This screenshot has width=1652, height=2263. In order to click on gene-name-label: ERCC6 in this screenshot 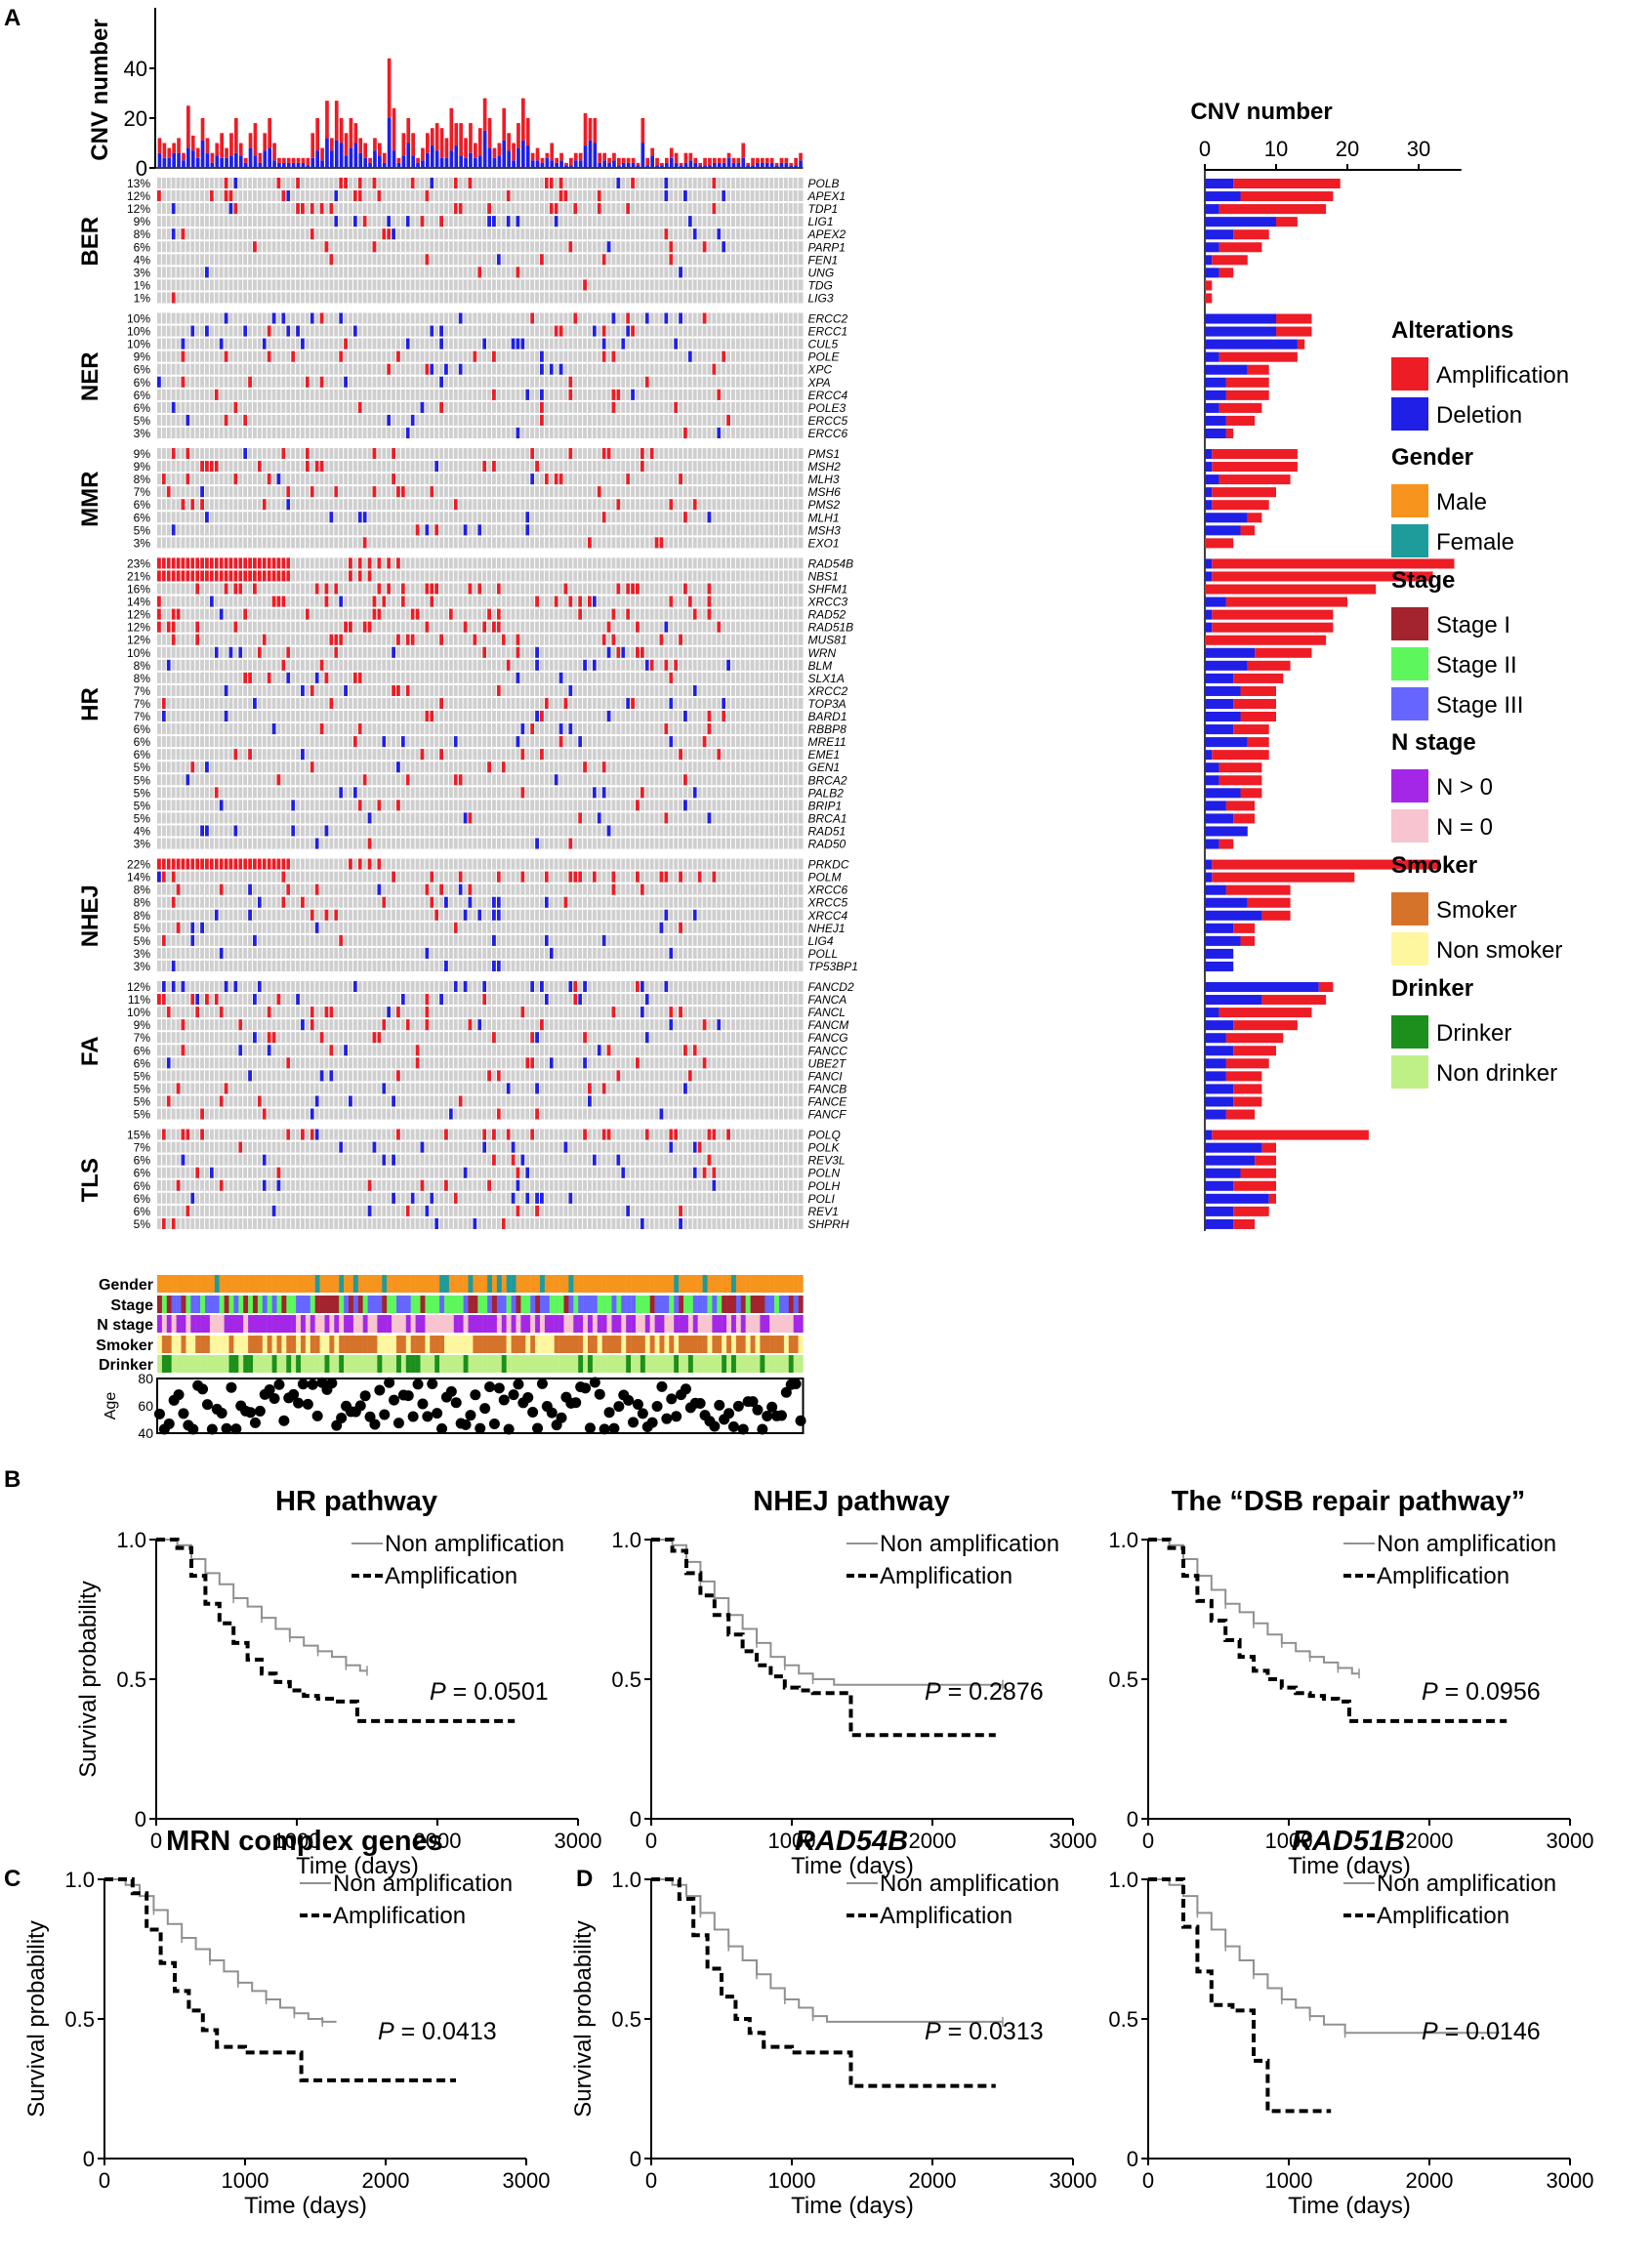, I will do `click(828, 433)`.